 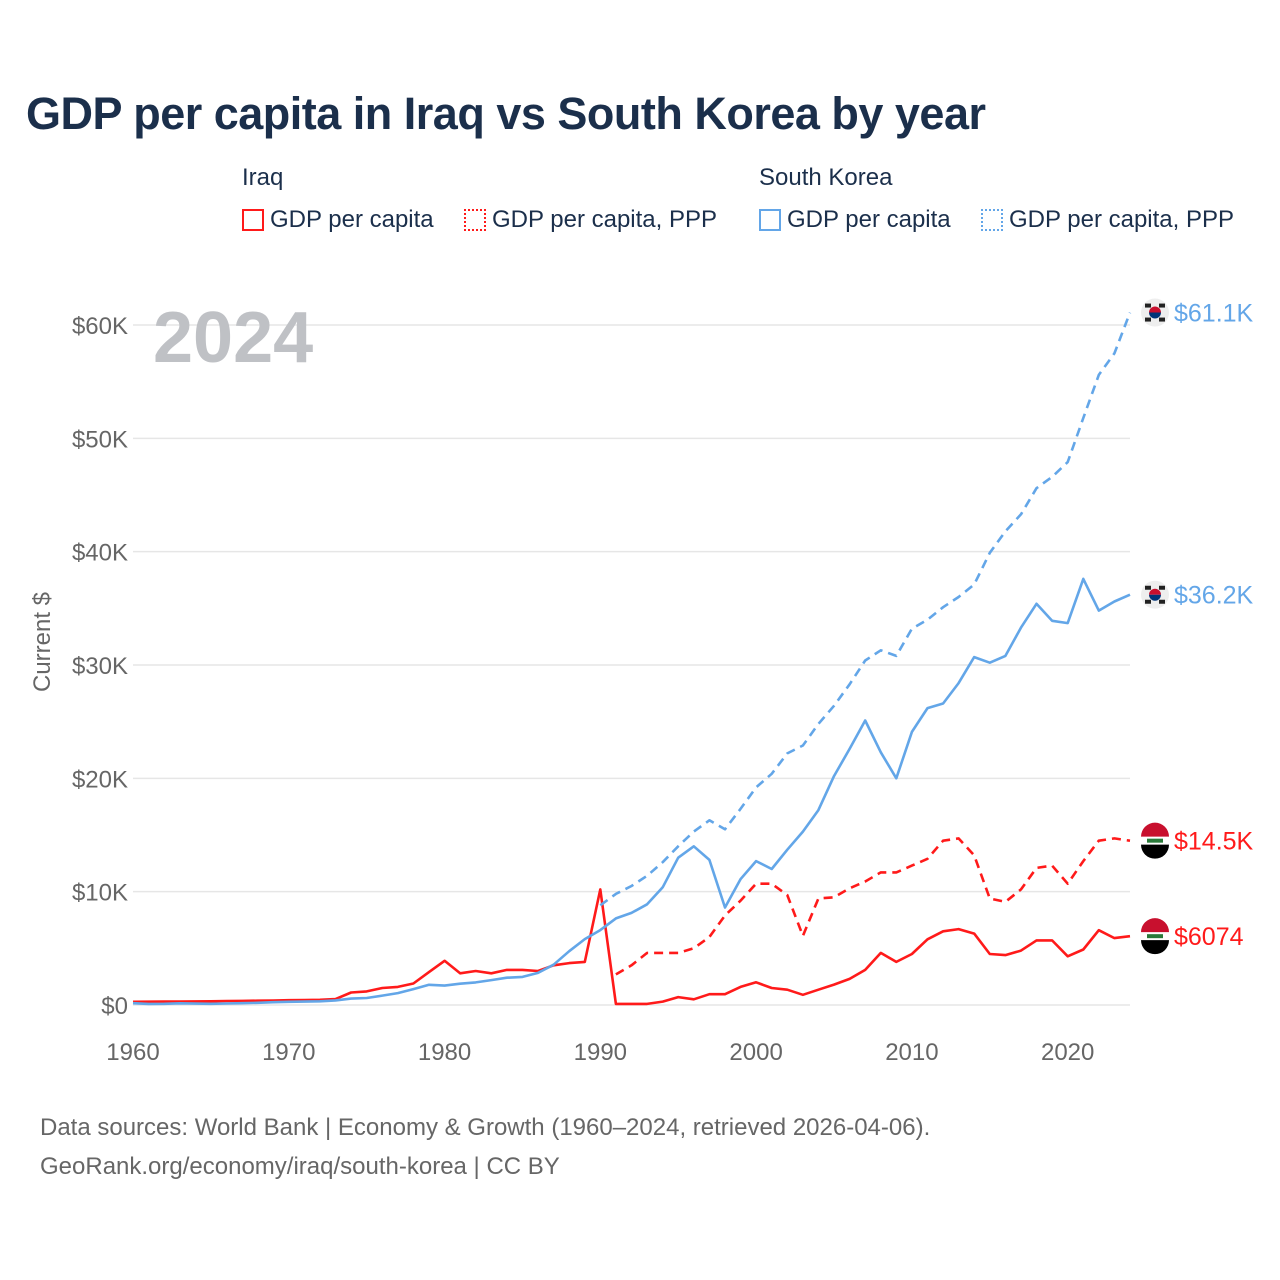 What do you see at coordinates (755, 1052) in the screenshot?
I see `x-tick-label: 2000` at bounding box center [755, 1052].